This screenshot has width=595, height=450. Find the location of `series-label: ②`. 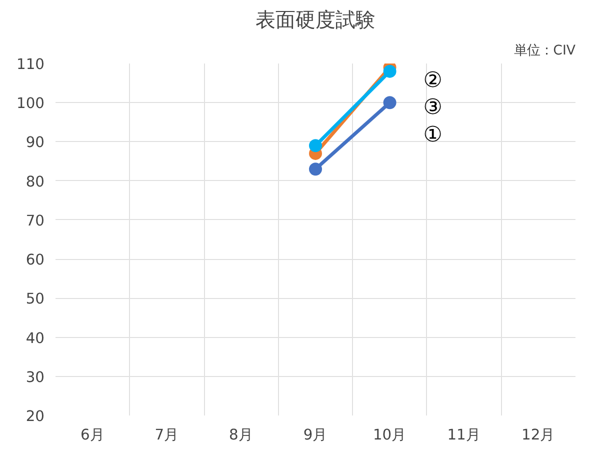

series-label: ② is located at coordinates (432, 80).